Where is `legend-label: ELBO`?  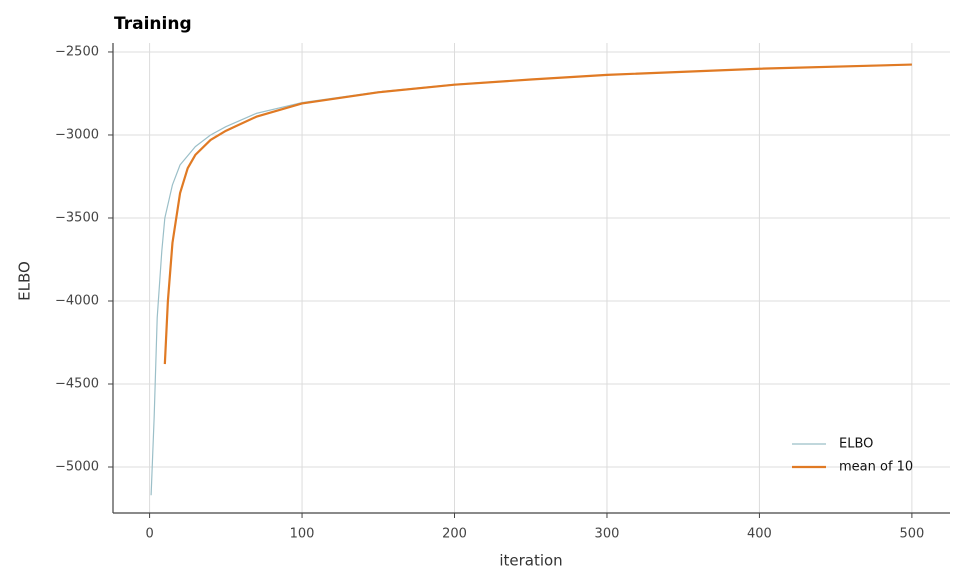 legend-label: ELBO is located at coordinates (856, 444).